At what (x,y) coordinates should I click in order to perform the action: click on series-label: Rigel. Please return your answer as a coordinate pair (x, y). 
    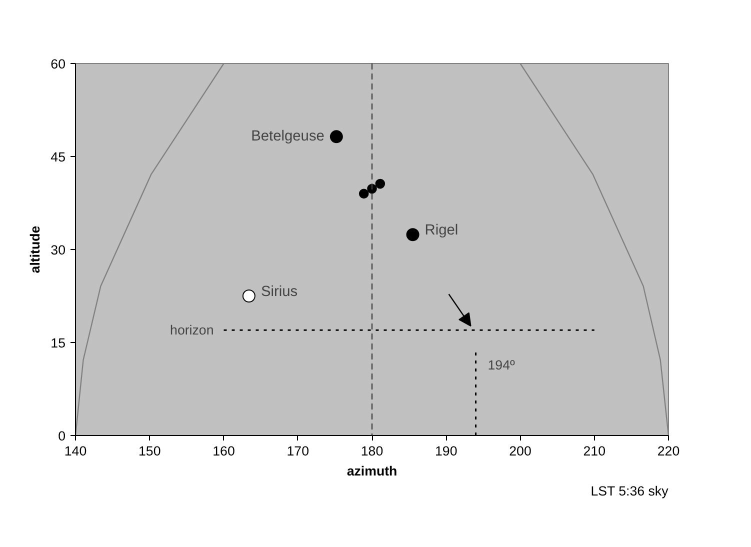
    Looking at the image, I should click on (441, 230).